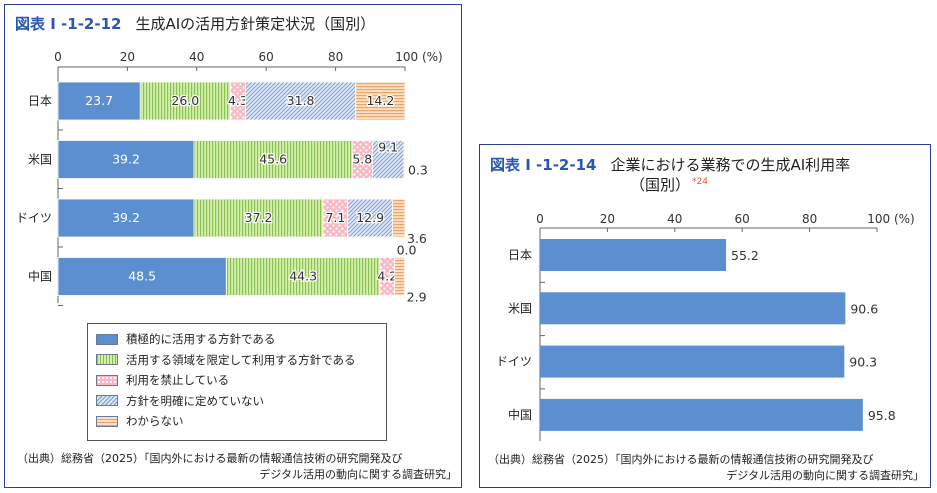  What do you see at coordinates (155, 421) in the screenshot?
I see `legend-label: わからない` at bounding box center [155, 421].